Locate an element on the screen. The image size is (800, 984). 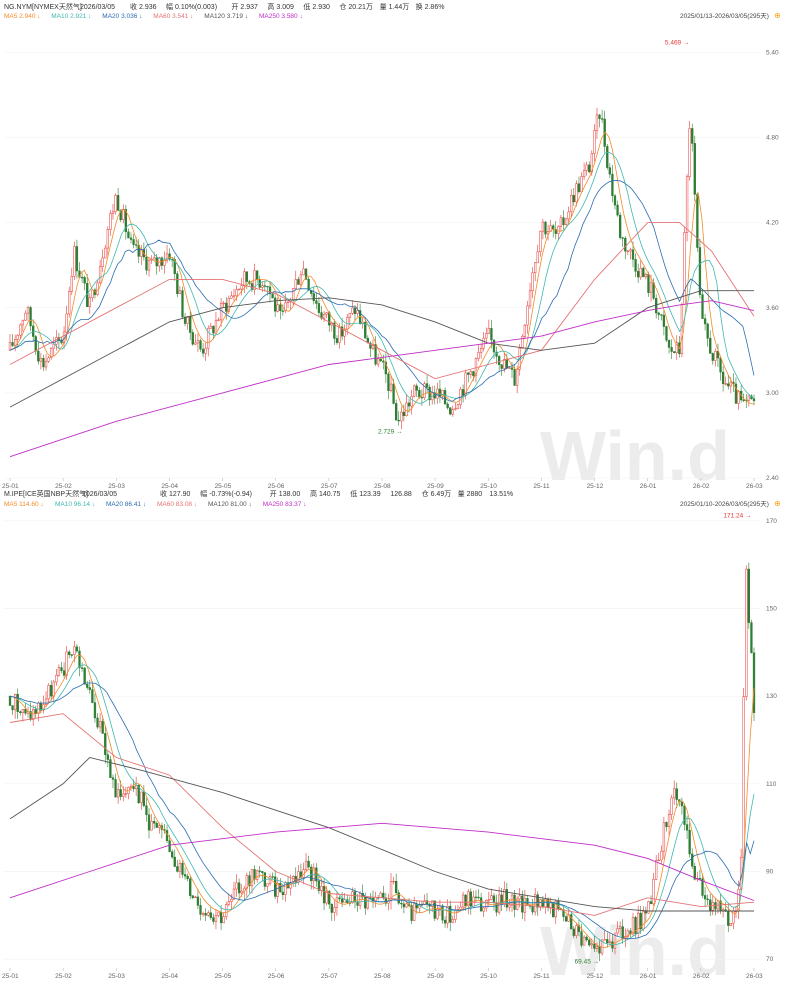
x-tick-label: 26-03 is located at coordinates (754, 976).